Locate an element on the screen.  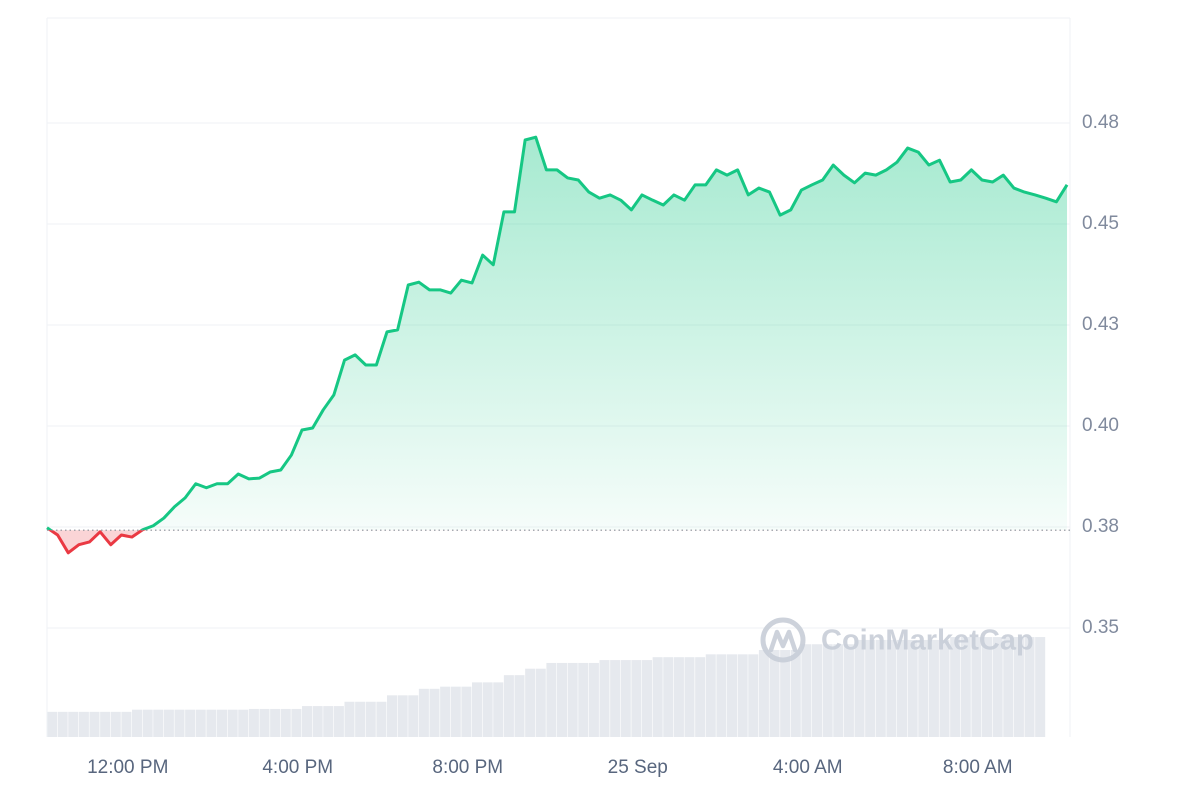
x-tick-label: 12:00 PM is located at coordinates (127, 767).